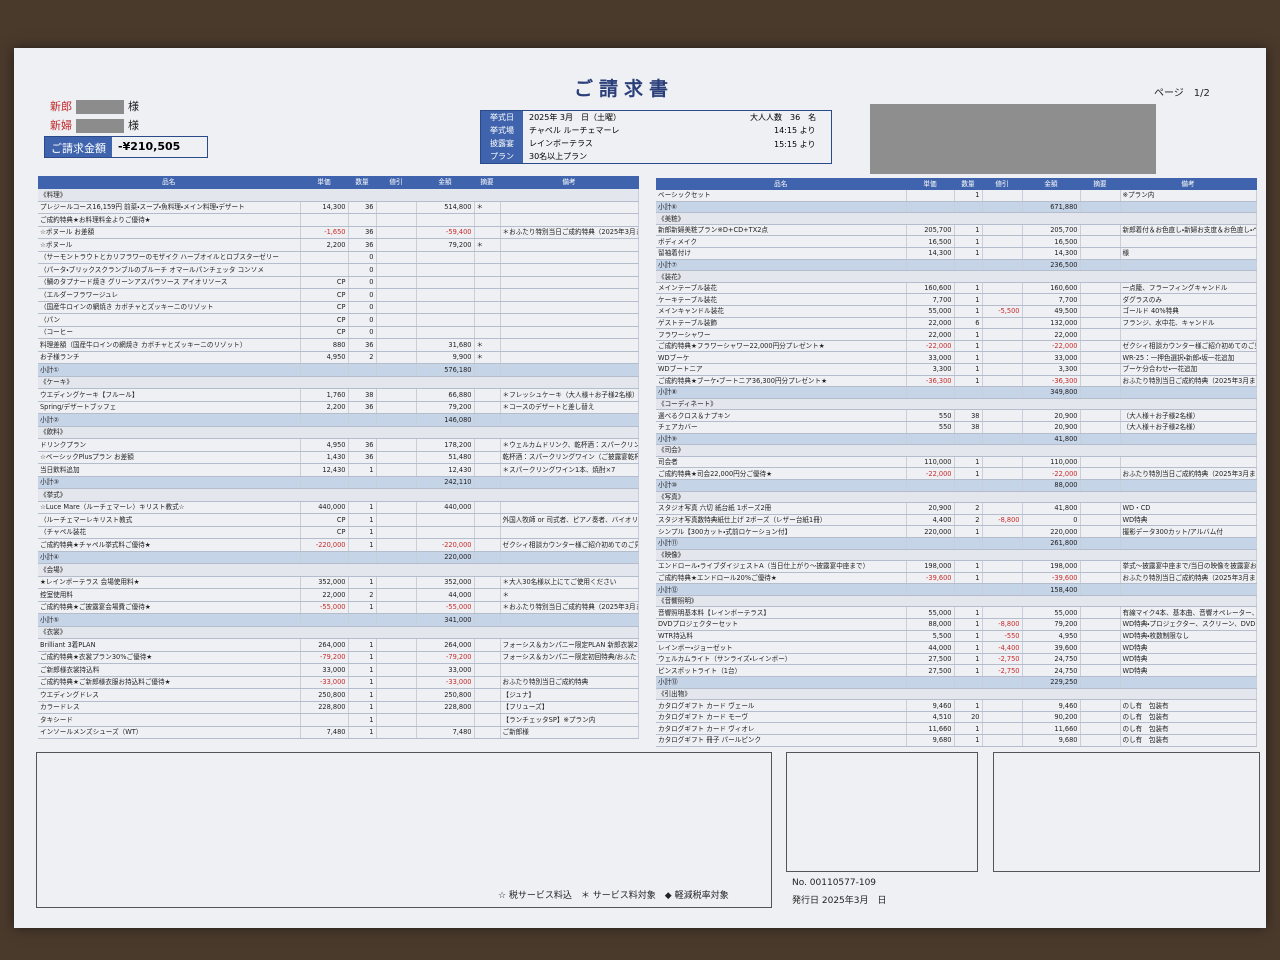 This screenshot has height=960, width=1280. Describe the element at coordinates (656, 130) in the screenshot. I see `event-row: 挙式場 チャペル ルーチェマーレ` at that location.